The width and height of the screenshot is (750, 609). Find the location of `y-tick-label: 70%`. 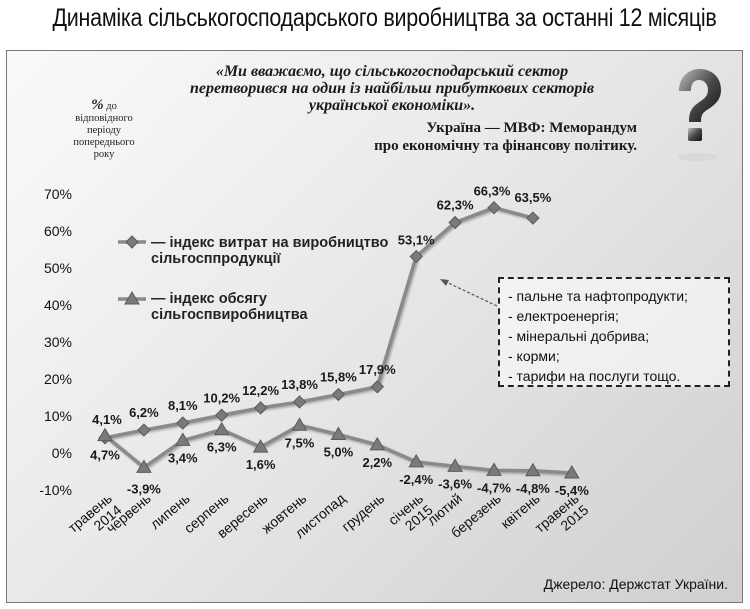

y-tick-label: 70% is located at coordinates (58, 194).